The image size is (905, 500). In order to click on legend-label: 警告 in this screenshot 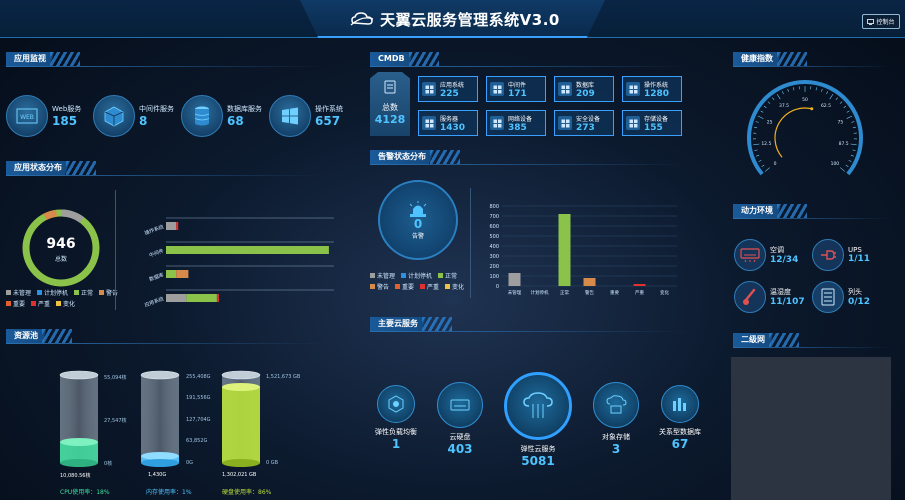, I will do `click(112, 293)`.